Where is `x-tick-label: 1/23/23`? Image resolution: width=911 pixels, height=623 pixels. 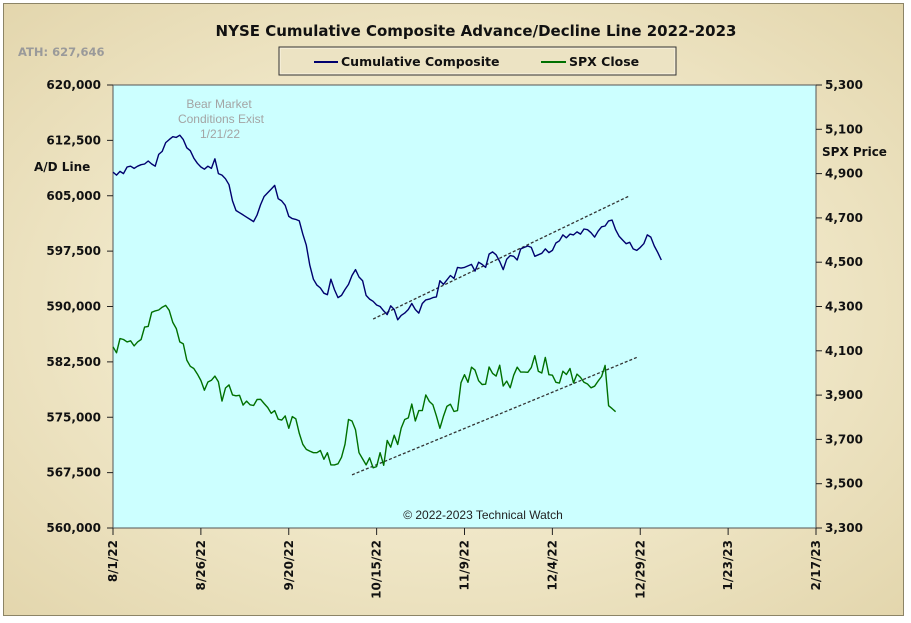
x-tick-label: 1/23/23 is located at coordinates (728, 565).